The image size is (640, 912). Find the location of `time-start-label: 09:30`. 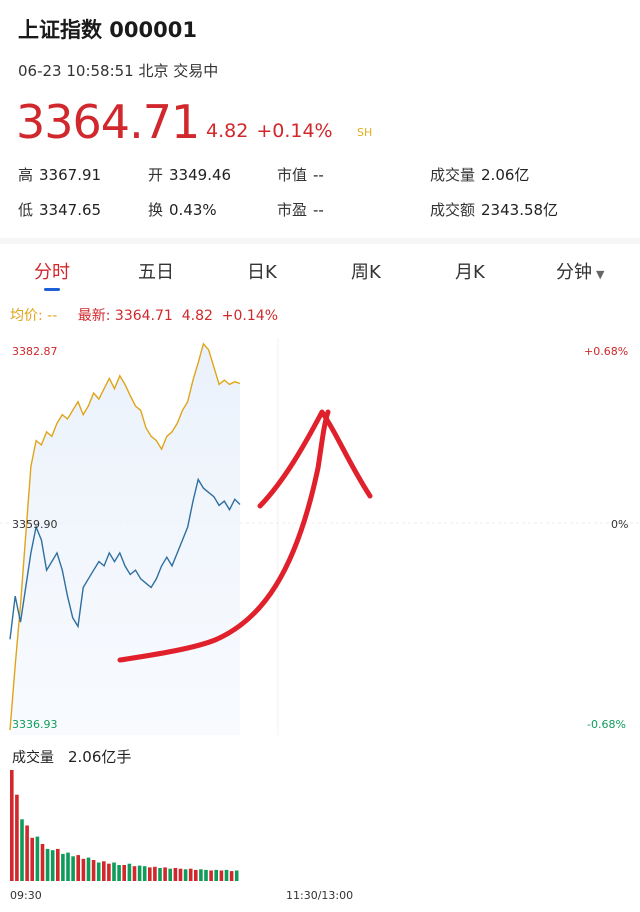

time-start-label: 09:30 is located at coordinates (26, 895).